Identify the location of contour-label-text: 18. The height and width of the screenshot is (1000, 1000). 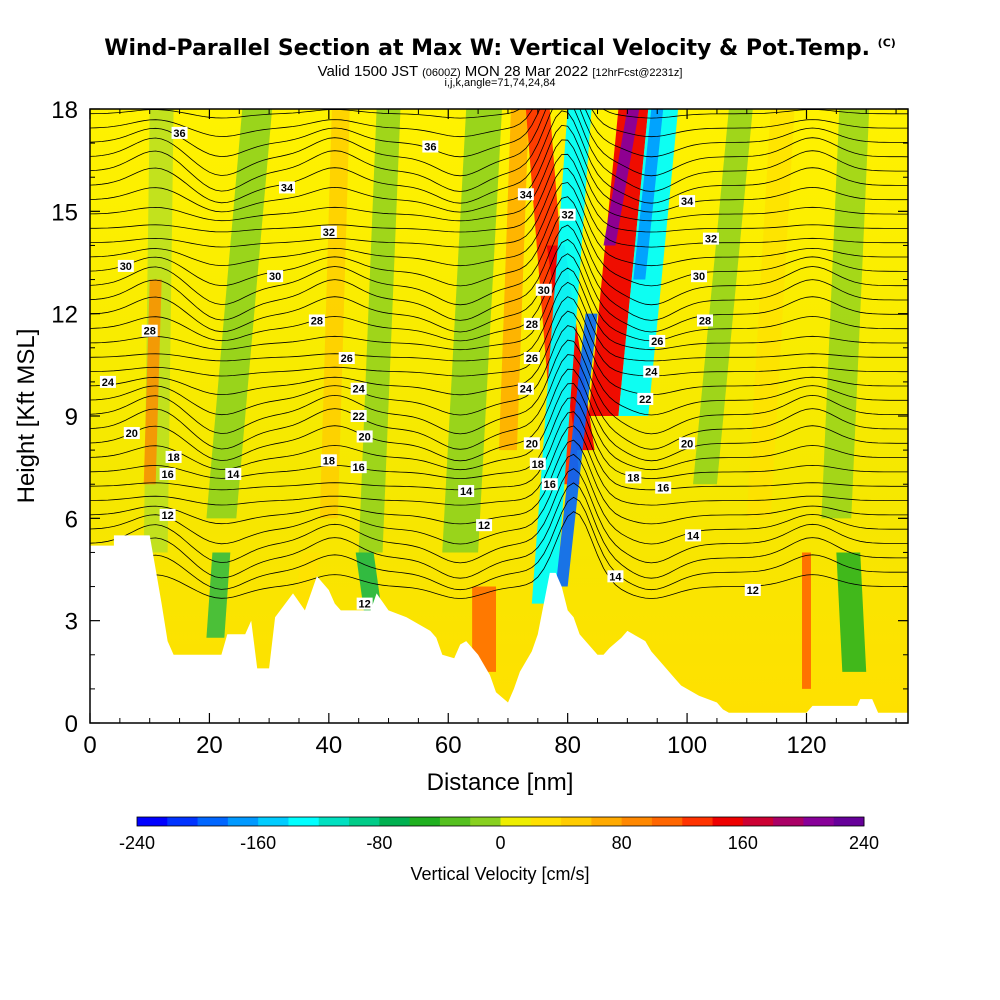
(329, 461).